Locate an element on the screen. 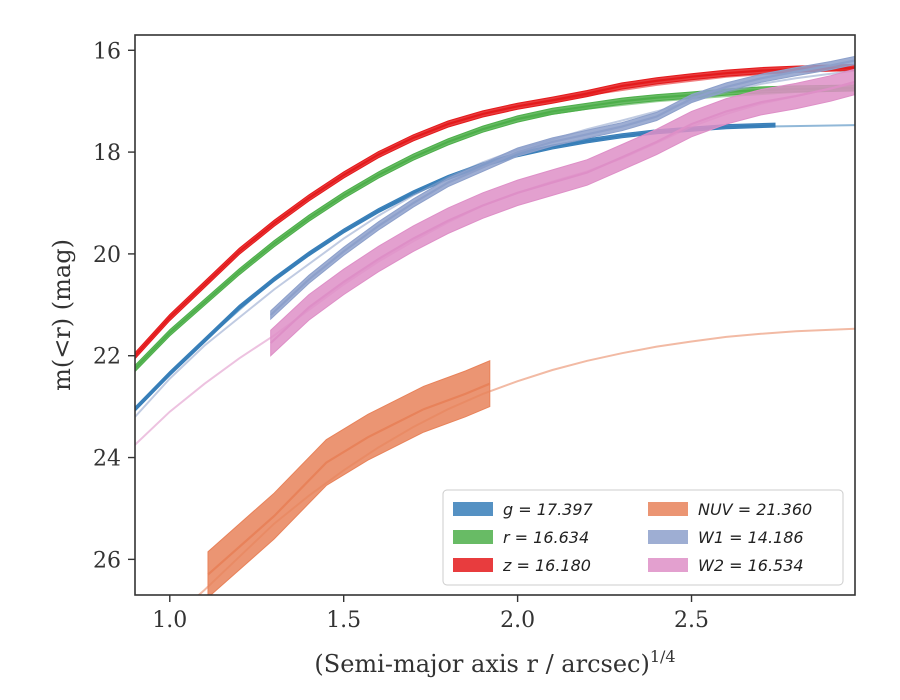 This screenshot has height=700, width=900. y-axis-label: m(<r) (mag) is located at coordinates (62, 315).